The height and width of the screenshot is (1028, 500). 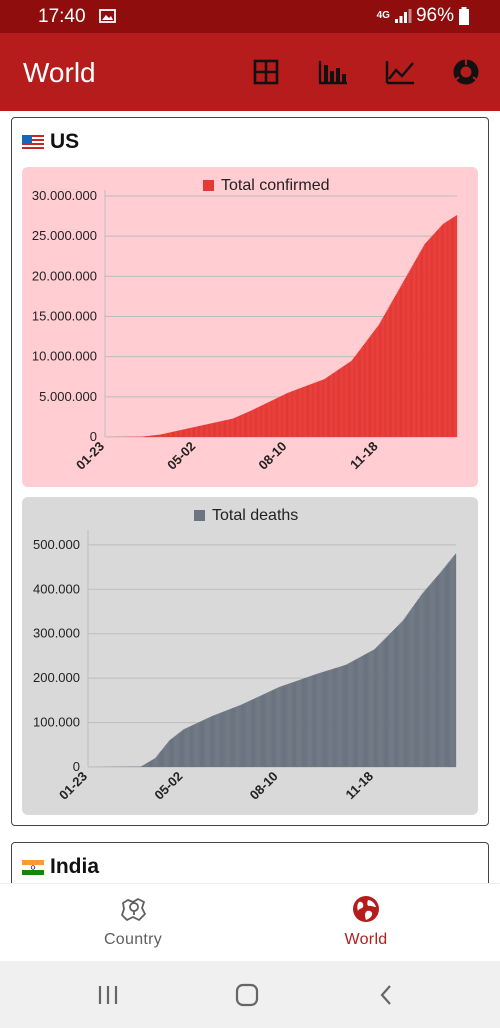 I want to click on table-view-button, so click(x=266, y=72).